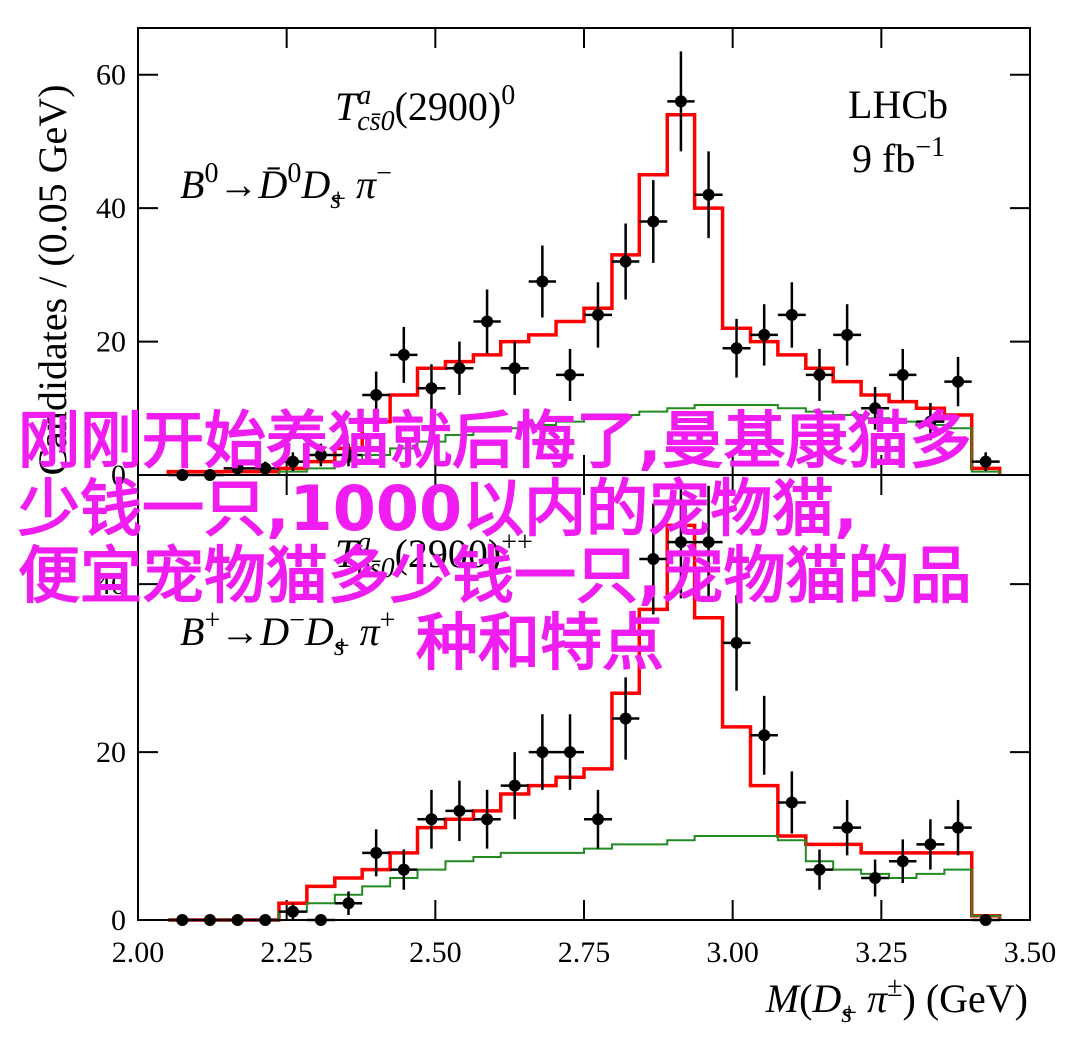 This screenshot has width=1080, height=1057. What do you see at coordinates (495, 440) in the screenshot?
I see `overlay-text: 刚刚开始养猫就后悔了,曼基康猫多` at bounding box center [495, 440].